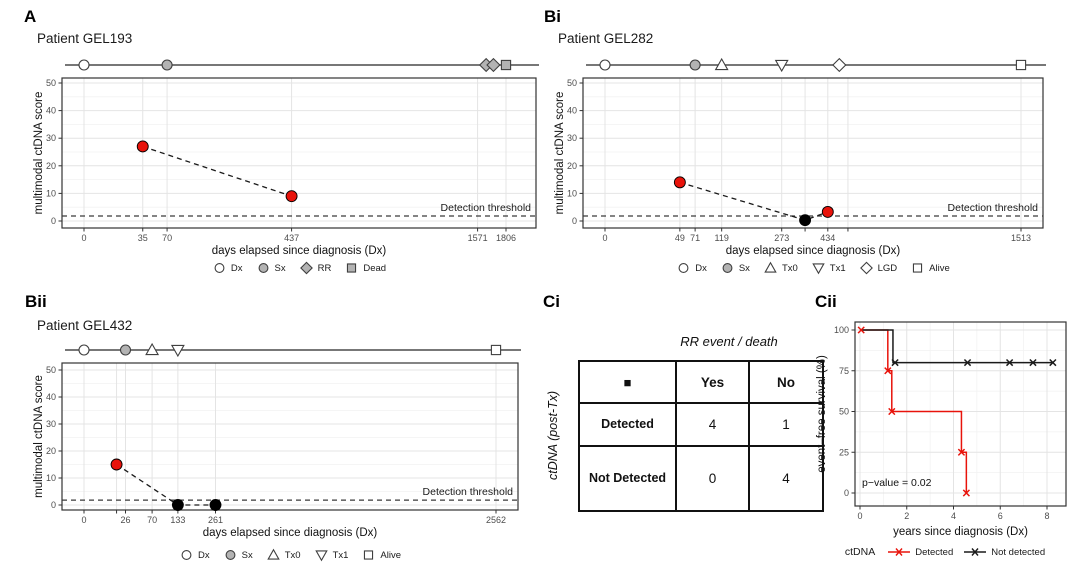  I want to click on x-axis-title: years since diagnosis (Dx), so click(960, 532).